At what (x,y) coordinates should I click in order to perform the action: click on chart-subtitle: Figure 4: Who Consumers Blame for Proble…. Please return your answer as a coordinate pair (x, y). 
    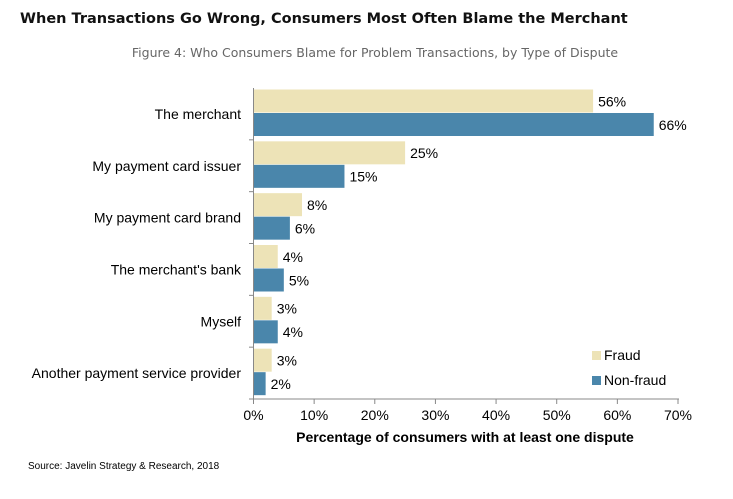
    Looking at the image, I should click on (375, 52).